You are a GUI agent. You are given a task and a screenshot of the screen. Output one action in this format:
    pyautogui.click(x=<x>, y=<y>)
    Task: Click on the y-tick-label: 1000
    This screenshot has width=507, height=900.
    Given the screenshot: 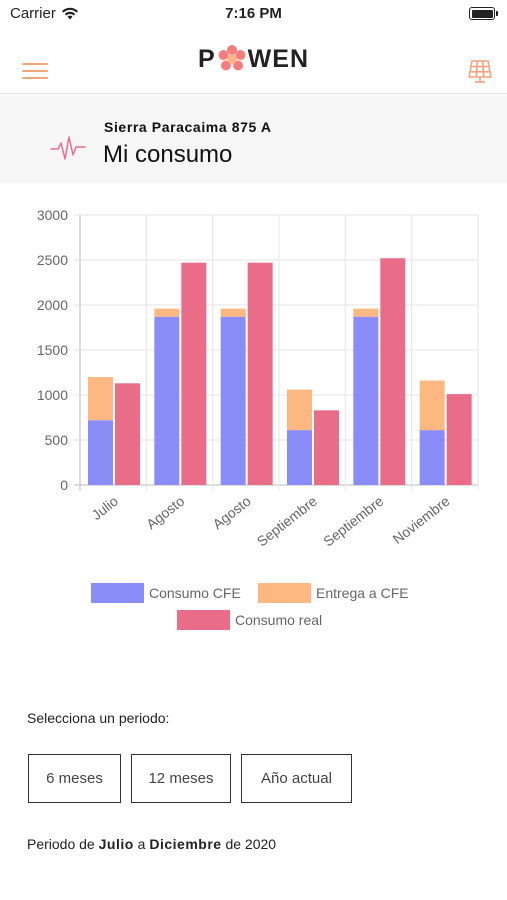 What is the action you would take?
    pyautogui.click(x=52, y=395)
    